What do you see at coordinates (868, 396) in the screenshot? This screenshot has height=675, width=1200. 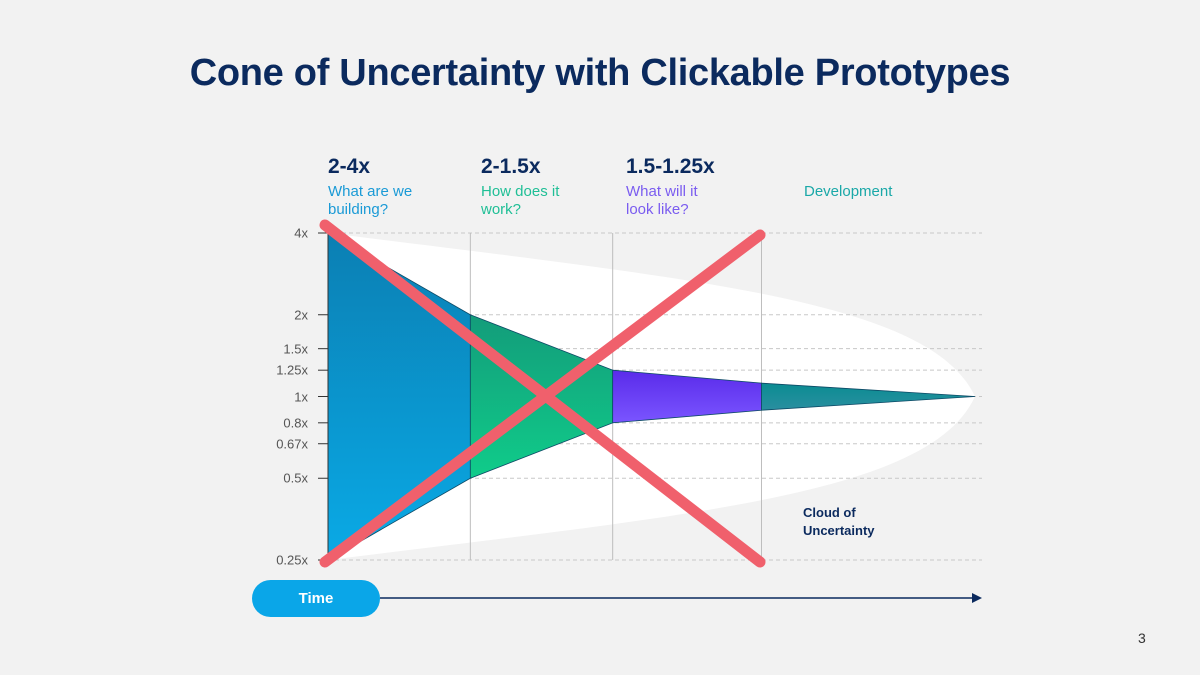 I see `phase-4-cone-segment` at bounding box center [868, 396].